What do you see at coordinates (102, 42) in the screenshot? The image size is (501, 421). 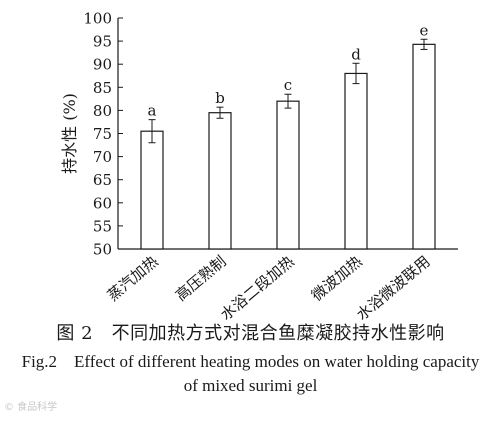 I see `y-tick-label: 95` at bounding box center [102, 42].